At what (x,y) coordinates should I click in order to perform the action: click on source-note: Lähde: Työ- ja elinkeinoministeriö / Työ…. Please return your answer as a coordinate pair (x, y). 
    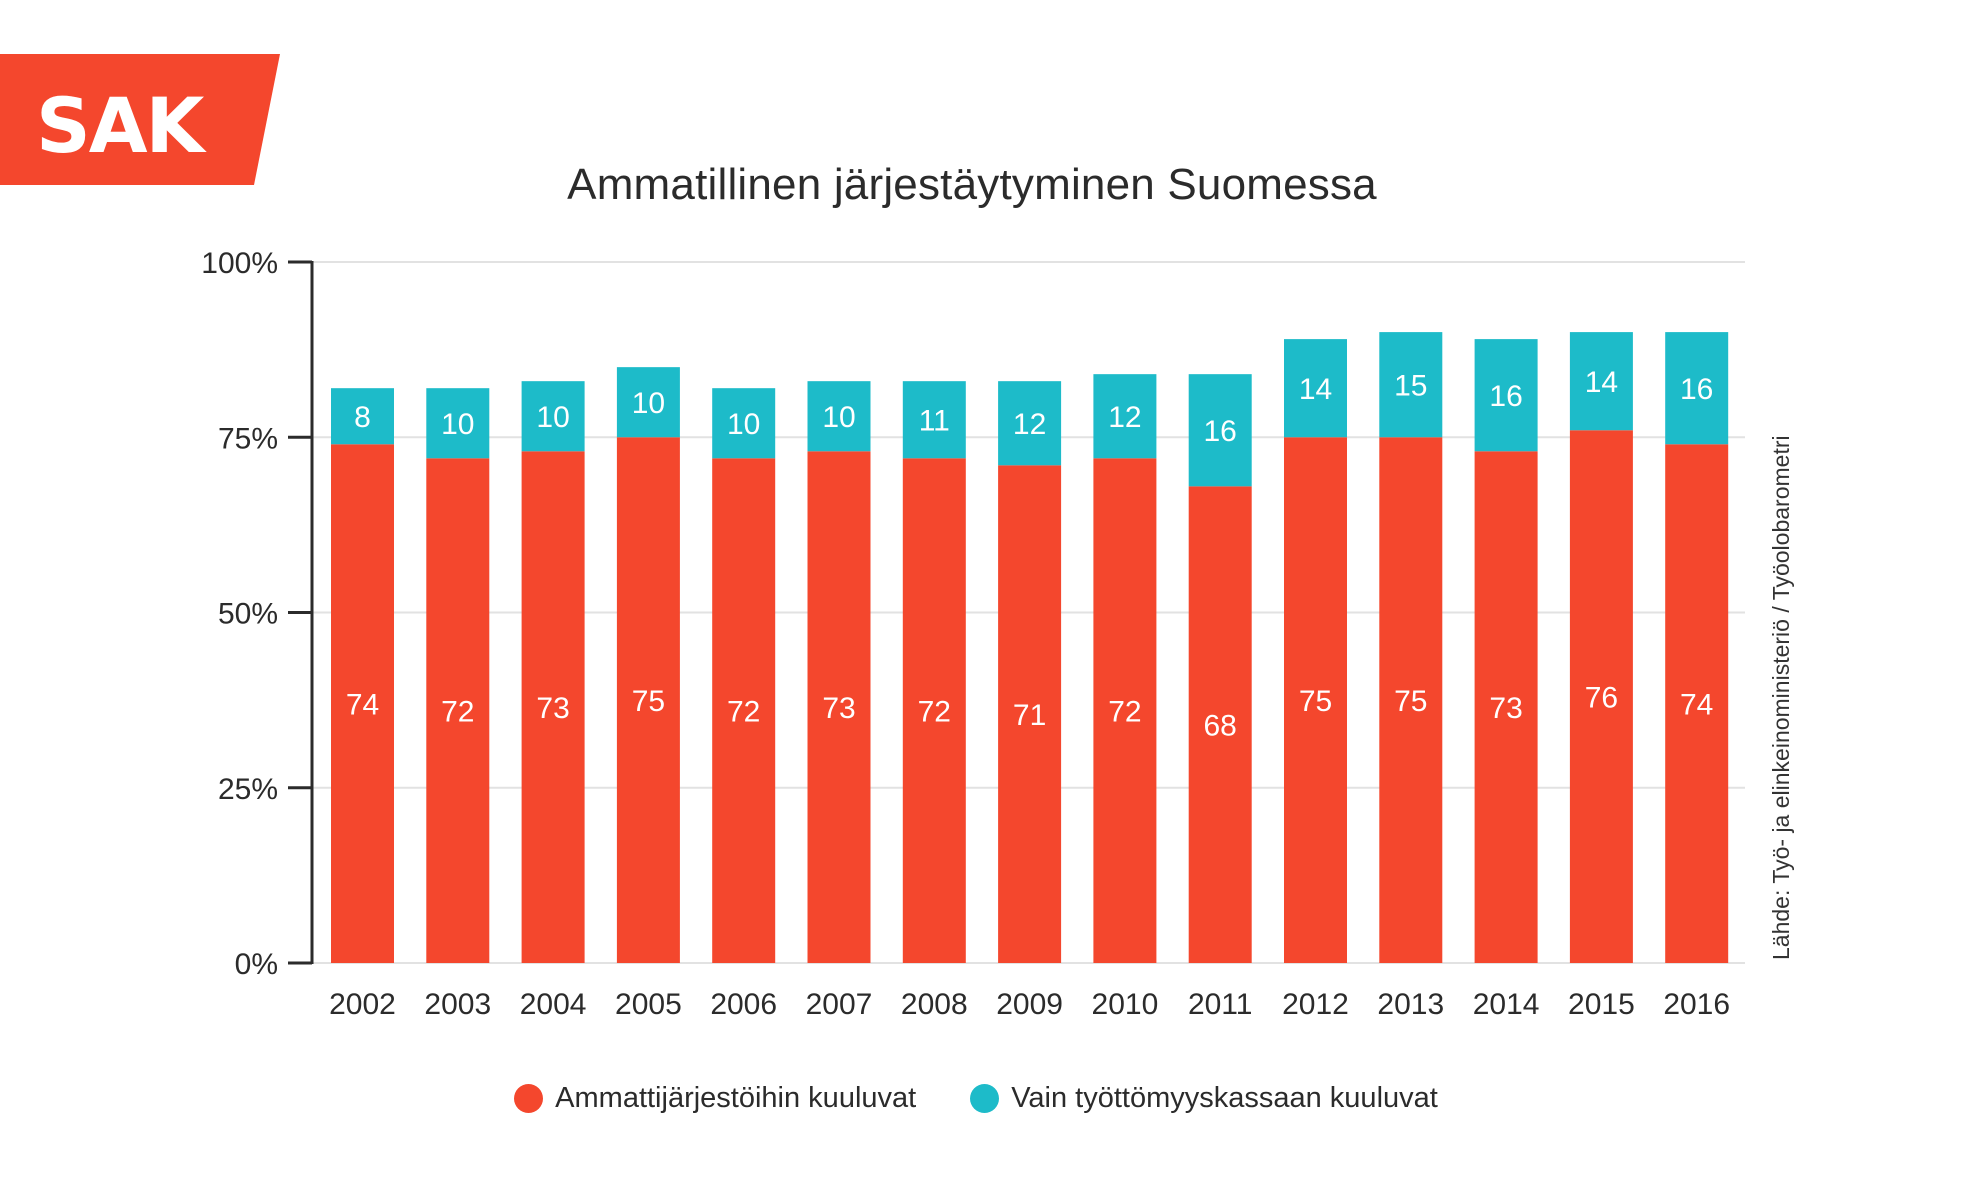
    Looking at the image, I should click on (1781, 697).